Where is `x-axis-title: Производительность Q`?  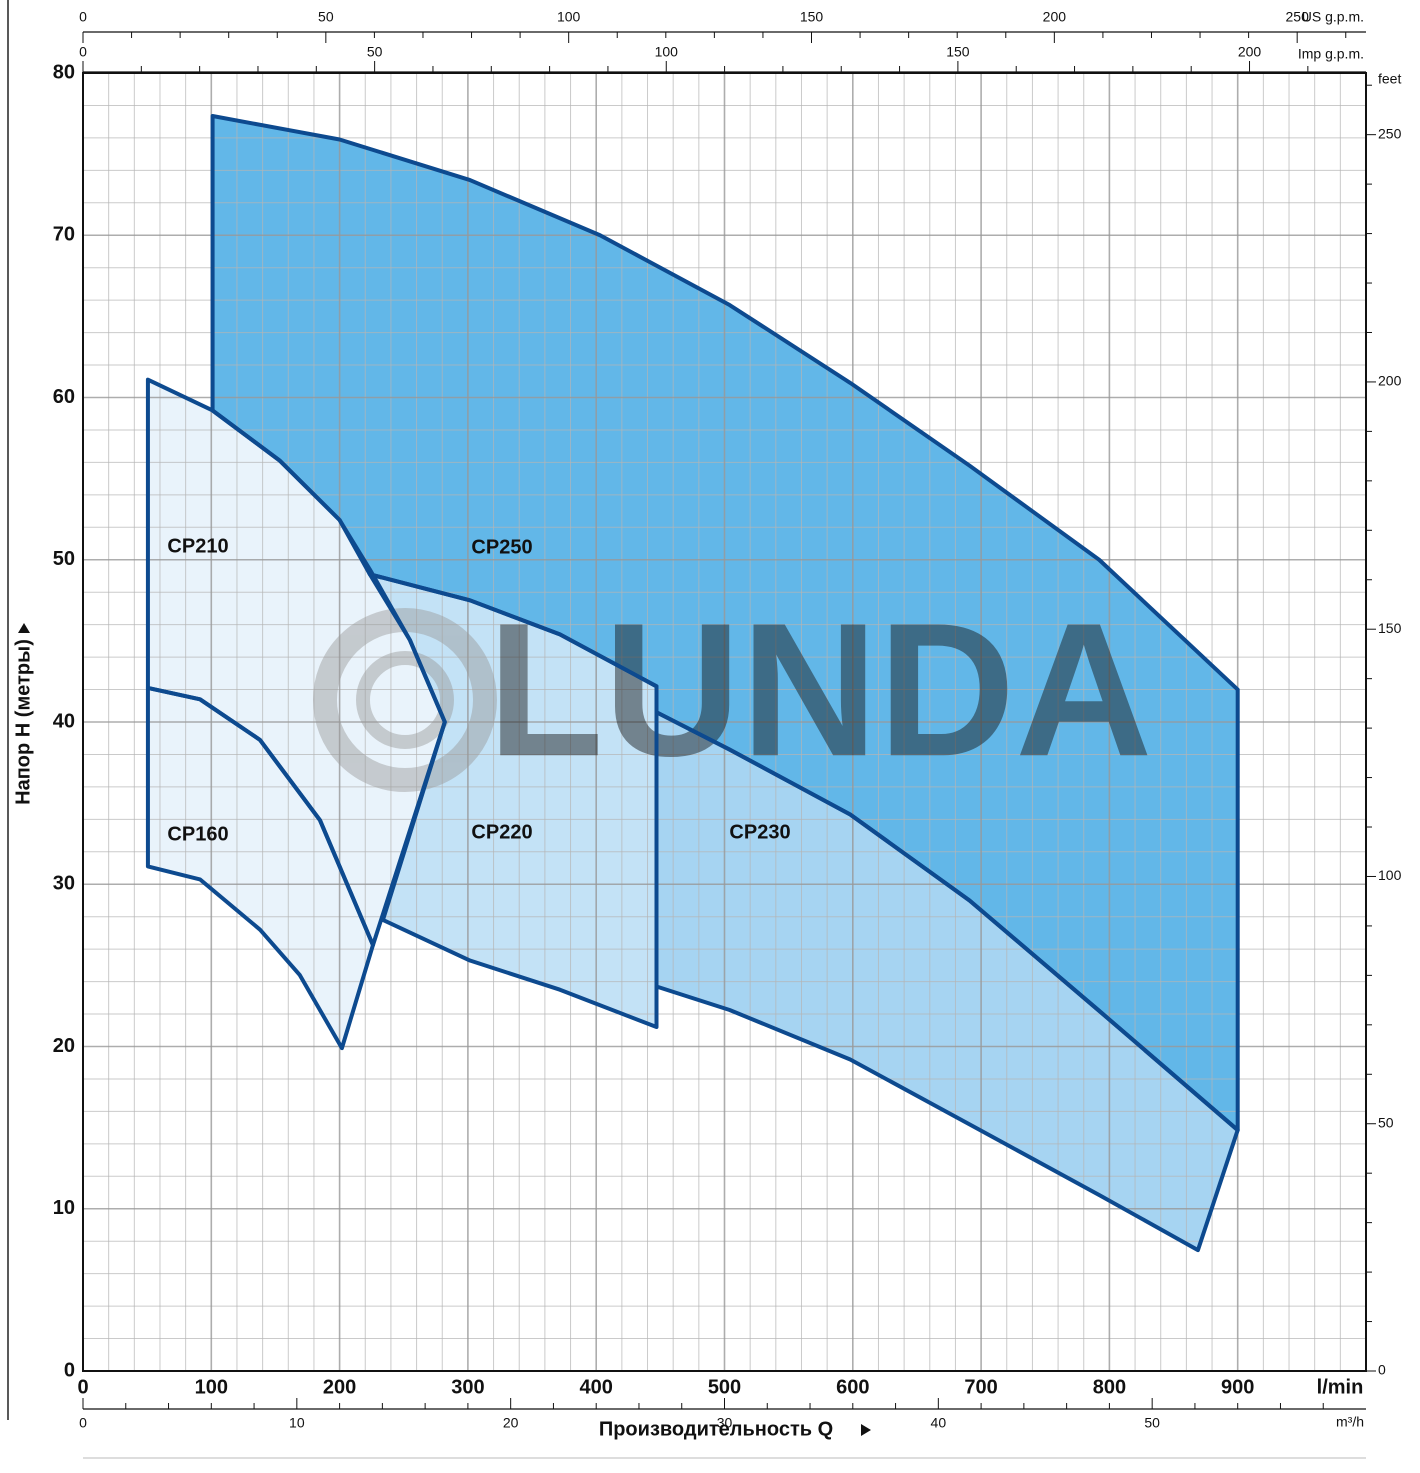 x-axis-title: Производительность Q is located at coordinates (716, 1429).